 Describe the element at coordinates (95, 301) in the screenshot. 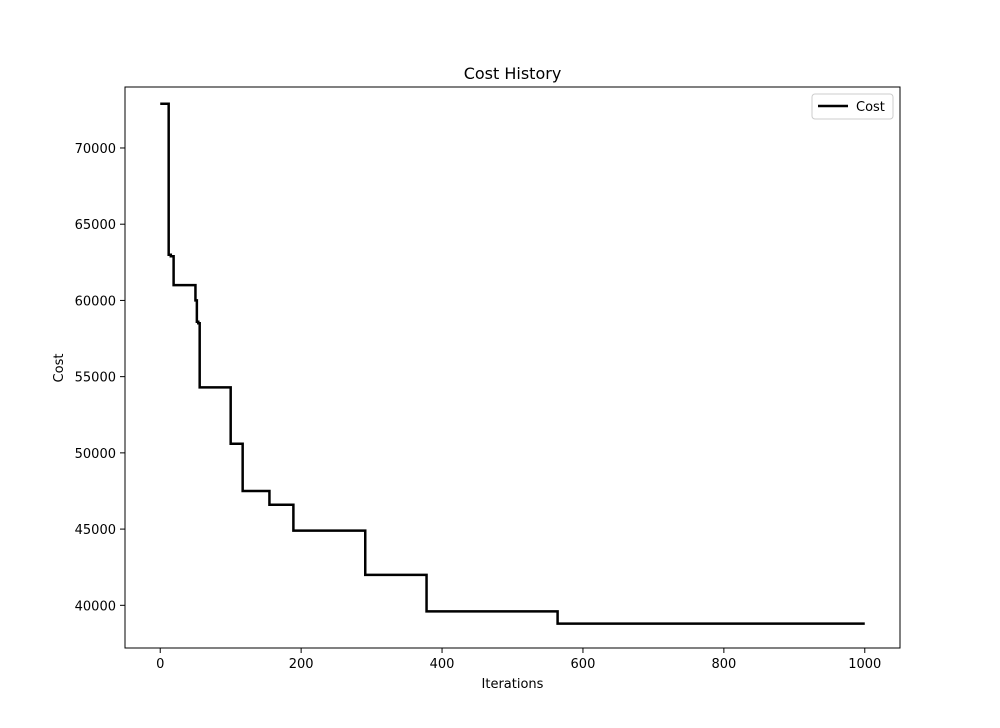

I see `y-tick-label: 60000` at that location.